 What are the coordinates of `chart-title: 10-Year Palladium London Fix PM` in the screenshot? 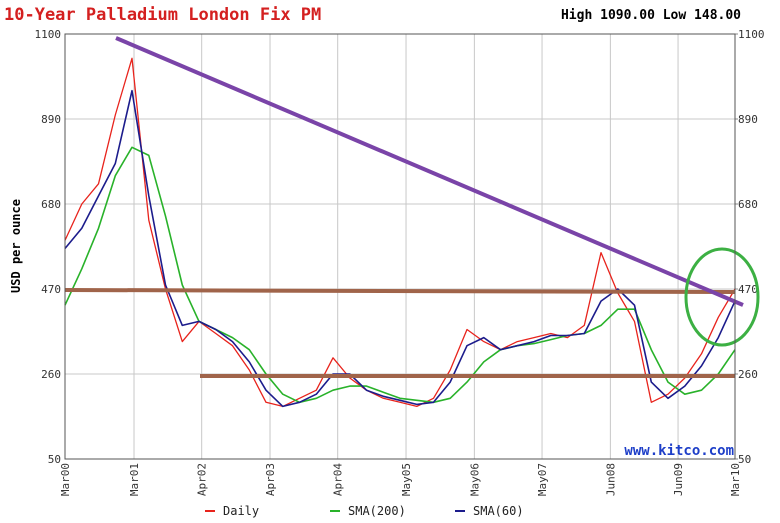 It's located at (162, 15).